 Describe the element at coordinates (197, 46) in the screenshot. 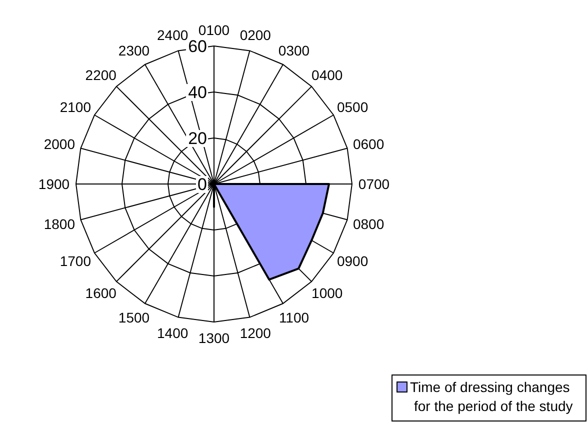

I see `y-tick-label: 60` at that location.